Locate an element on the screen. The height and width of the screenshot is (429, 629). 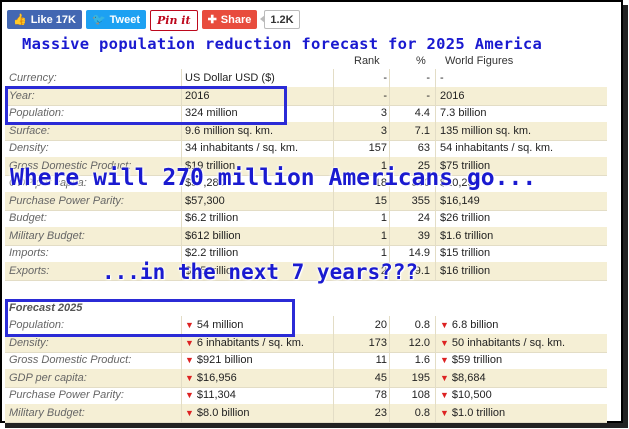
share-button: ✚ Share is located at coordinates (229, 19).